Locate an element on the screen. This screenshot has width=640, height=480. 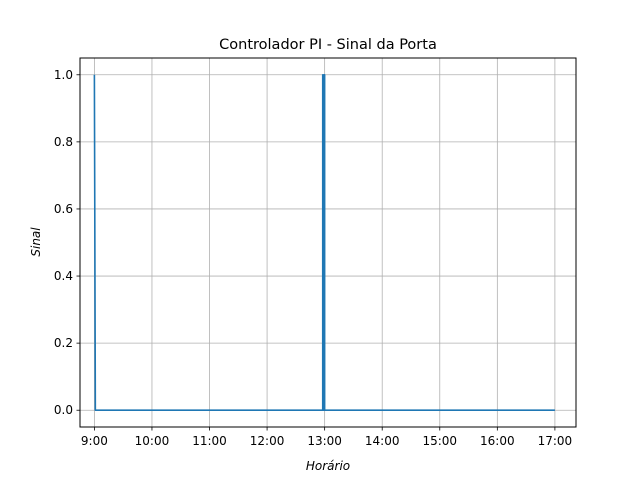
x-tick-label: 14:00 is located at coordinates (382, 441).